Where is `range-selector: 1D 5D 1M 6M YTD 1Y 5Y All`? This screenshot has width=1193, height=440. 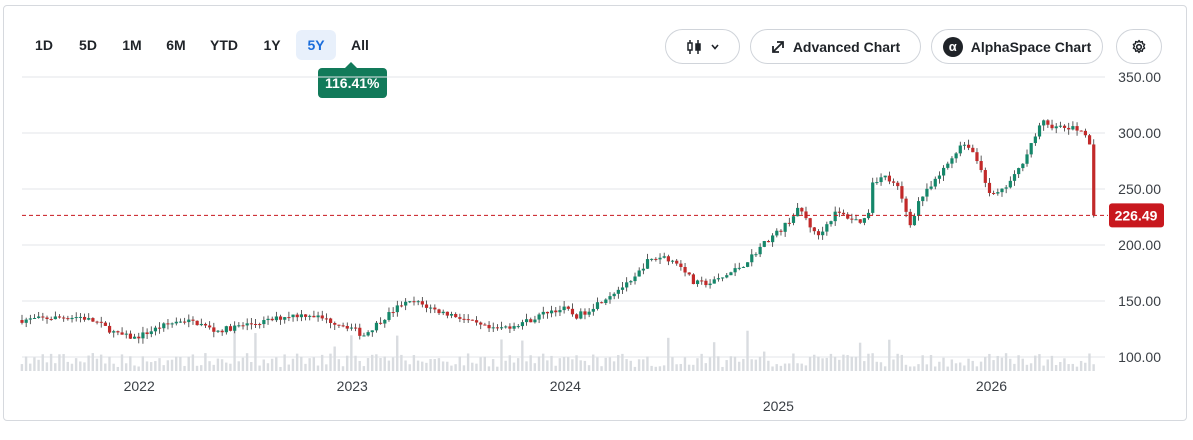
range-selector: 1D 5D 1M 6M YTD 1Y 5Y All is located at coordinates (202, 45).